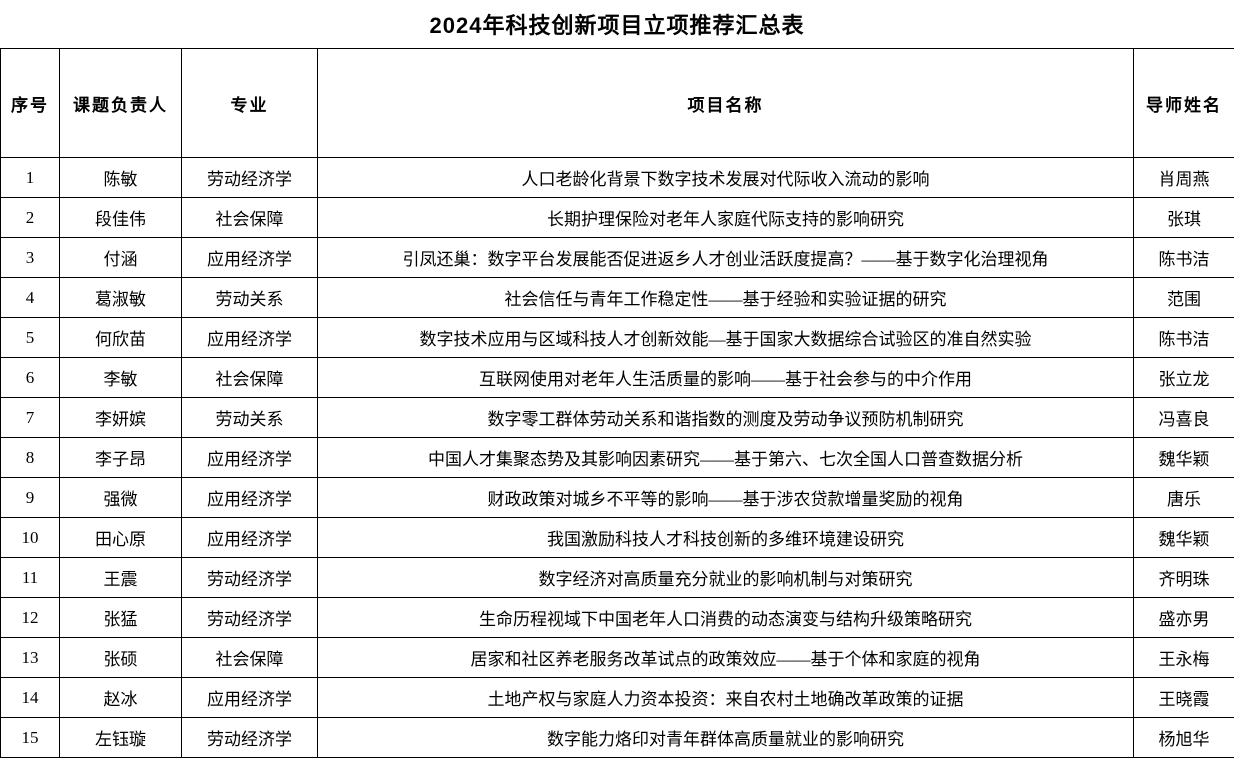  I want to click on cell-project: 数字技术应用与区域科技人才创新效能—基于国家大数据综合试验区的准自然实验, so click(725, 337).